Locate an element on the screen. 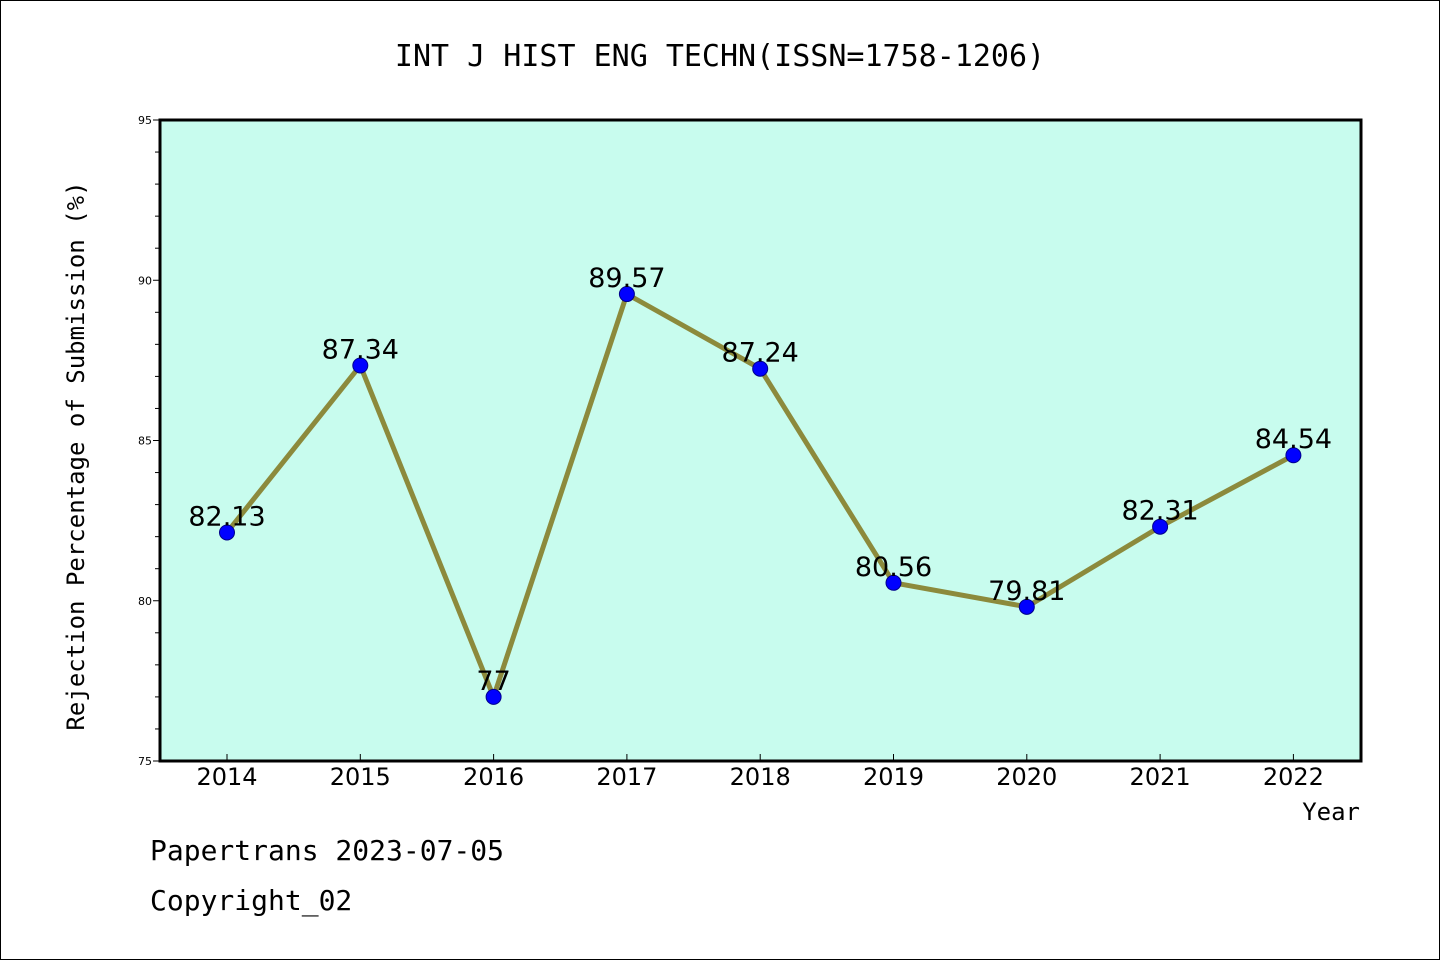 The width and height of the screenshot is (1440, 960). data-label: 80.56 is located at coordinates (893, 567).